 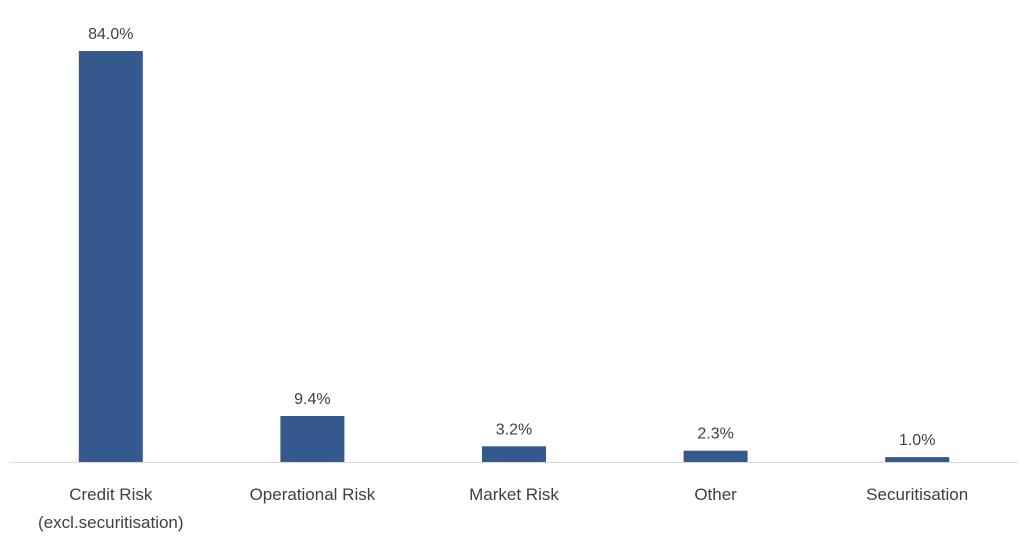 What do you see at coordinates (514, 429) in the screenshot?
I see `data-label: 3.2%` at bounding box center [514, 429].